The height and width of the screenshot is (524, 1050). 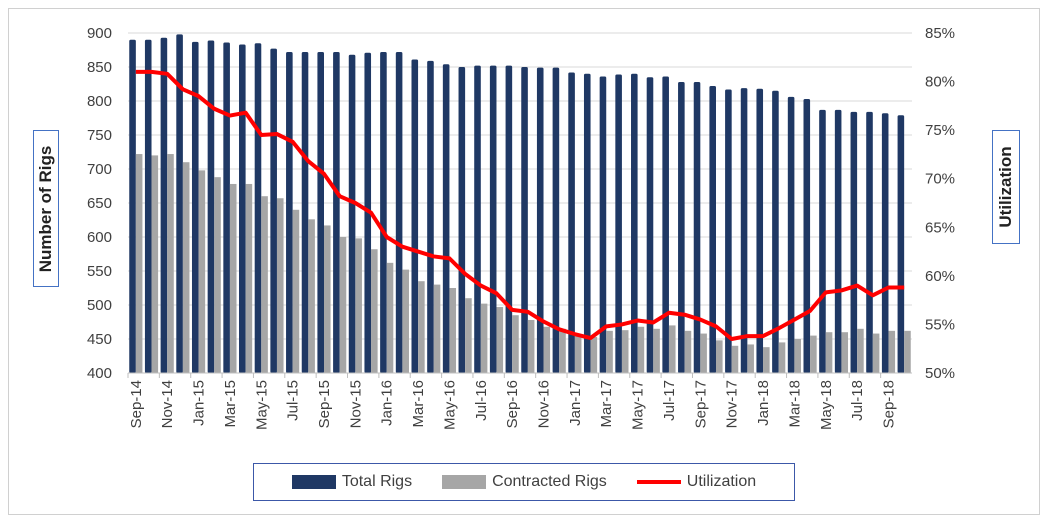 What do you see at coordinates (549, 481) in the screenshot?
I see `legend-label-contracted: Contracted Rigs` at bounding box center [549, 481].